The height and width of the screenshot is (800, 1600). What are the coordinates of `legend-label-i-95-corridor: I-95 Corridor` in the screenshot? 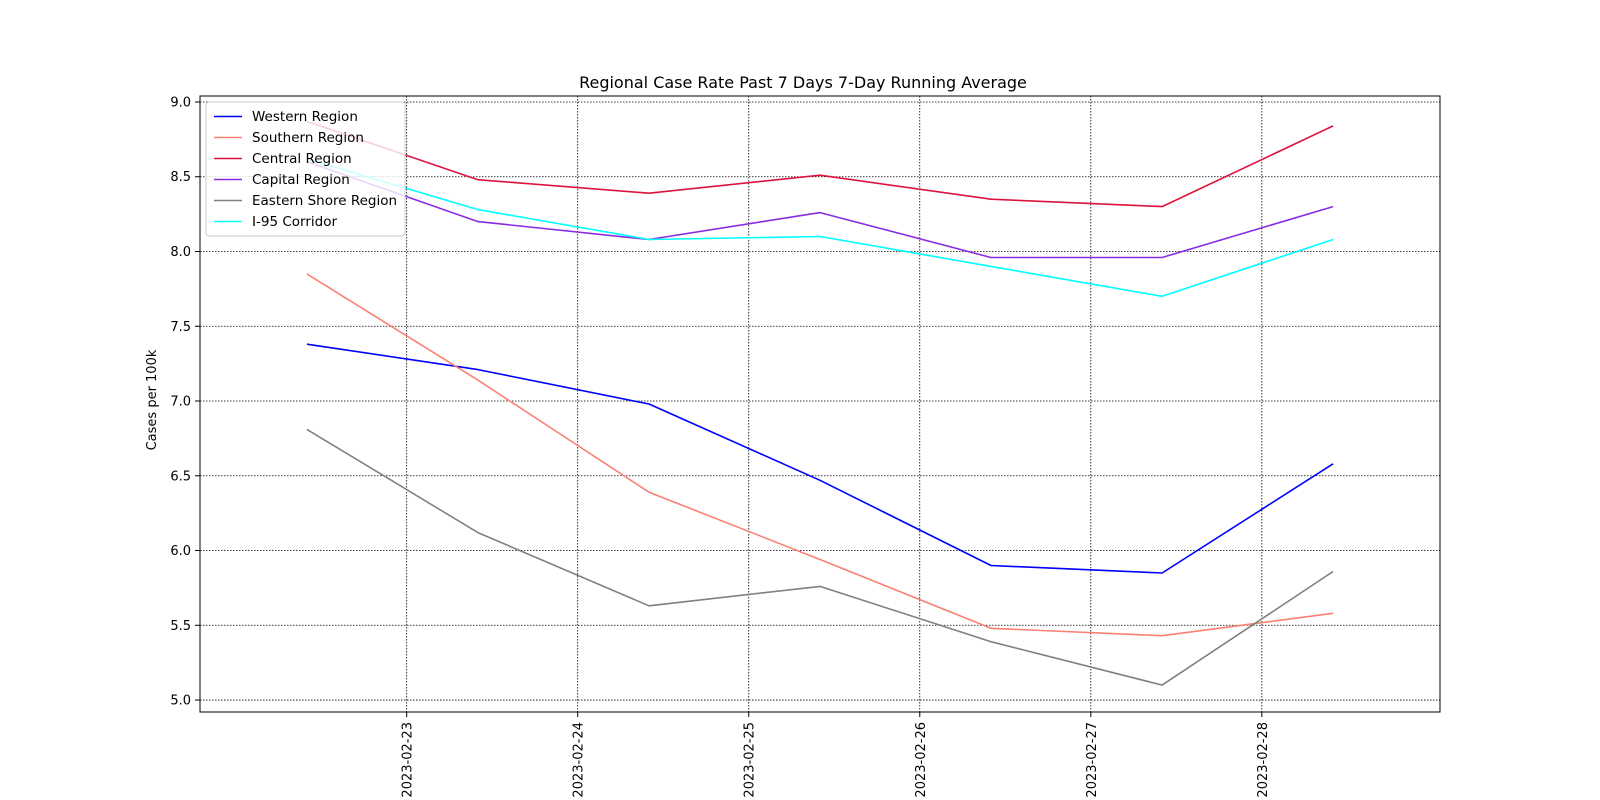 It's located at (294, 222).